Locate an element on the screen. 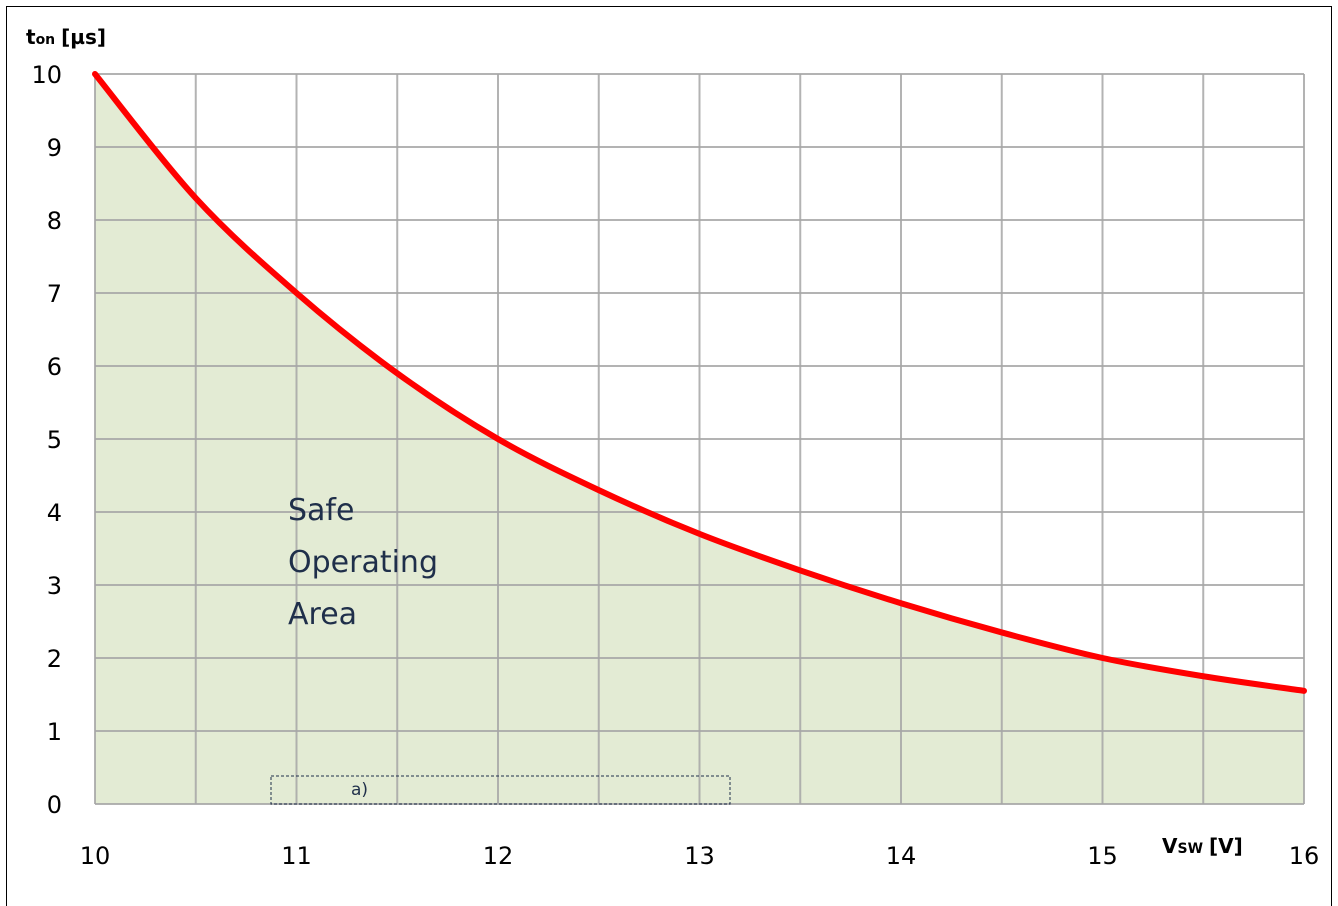  y-tick-label: 9 is located at coordinates (54, 148).